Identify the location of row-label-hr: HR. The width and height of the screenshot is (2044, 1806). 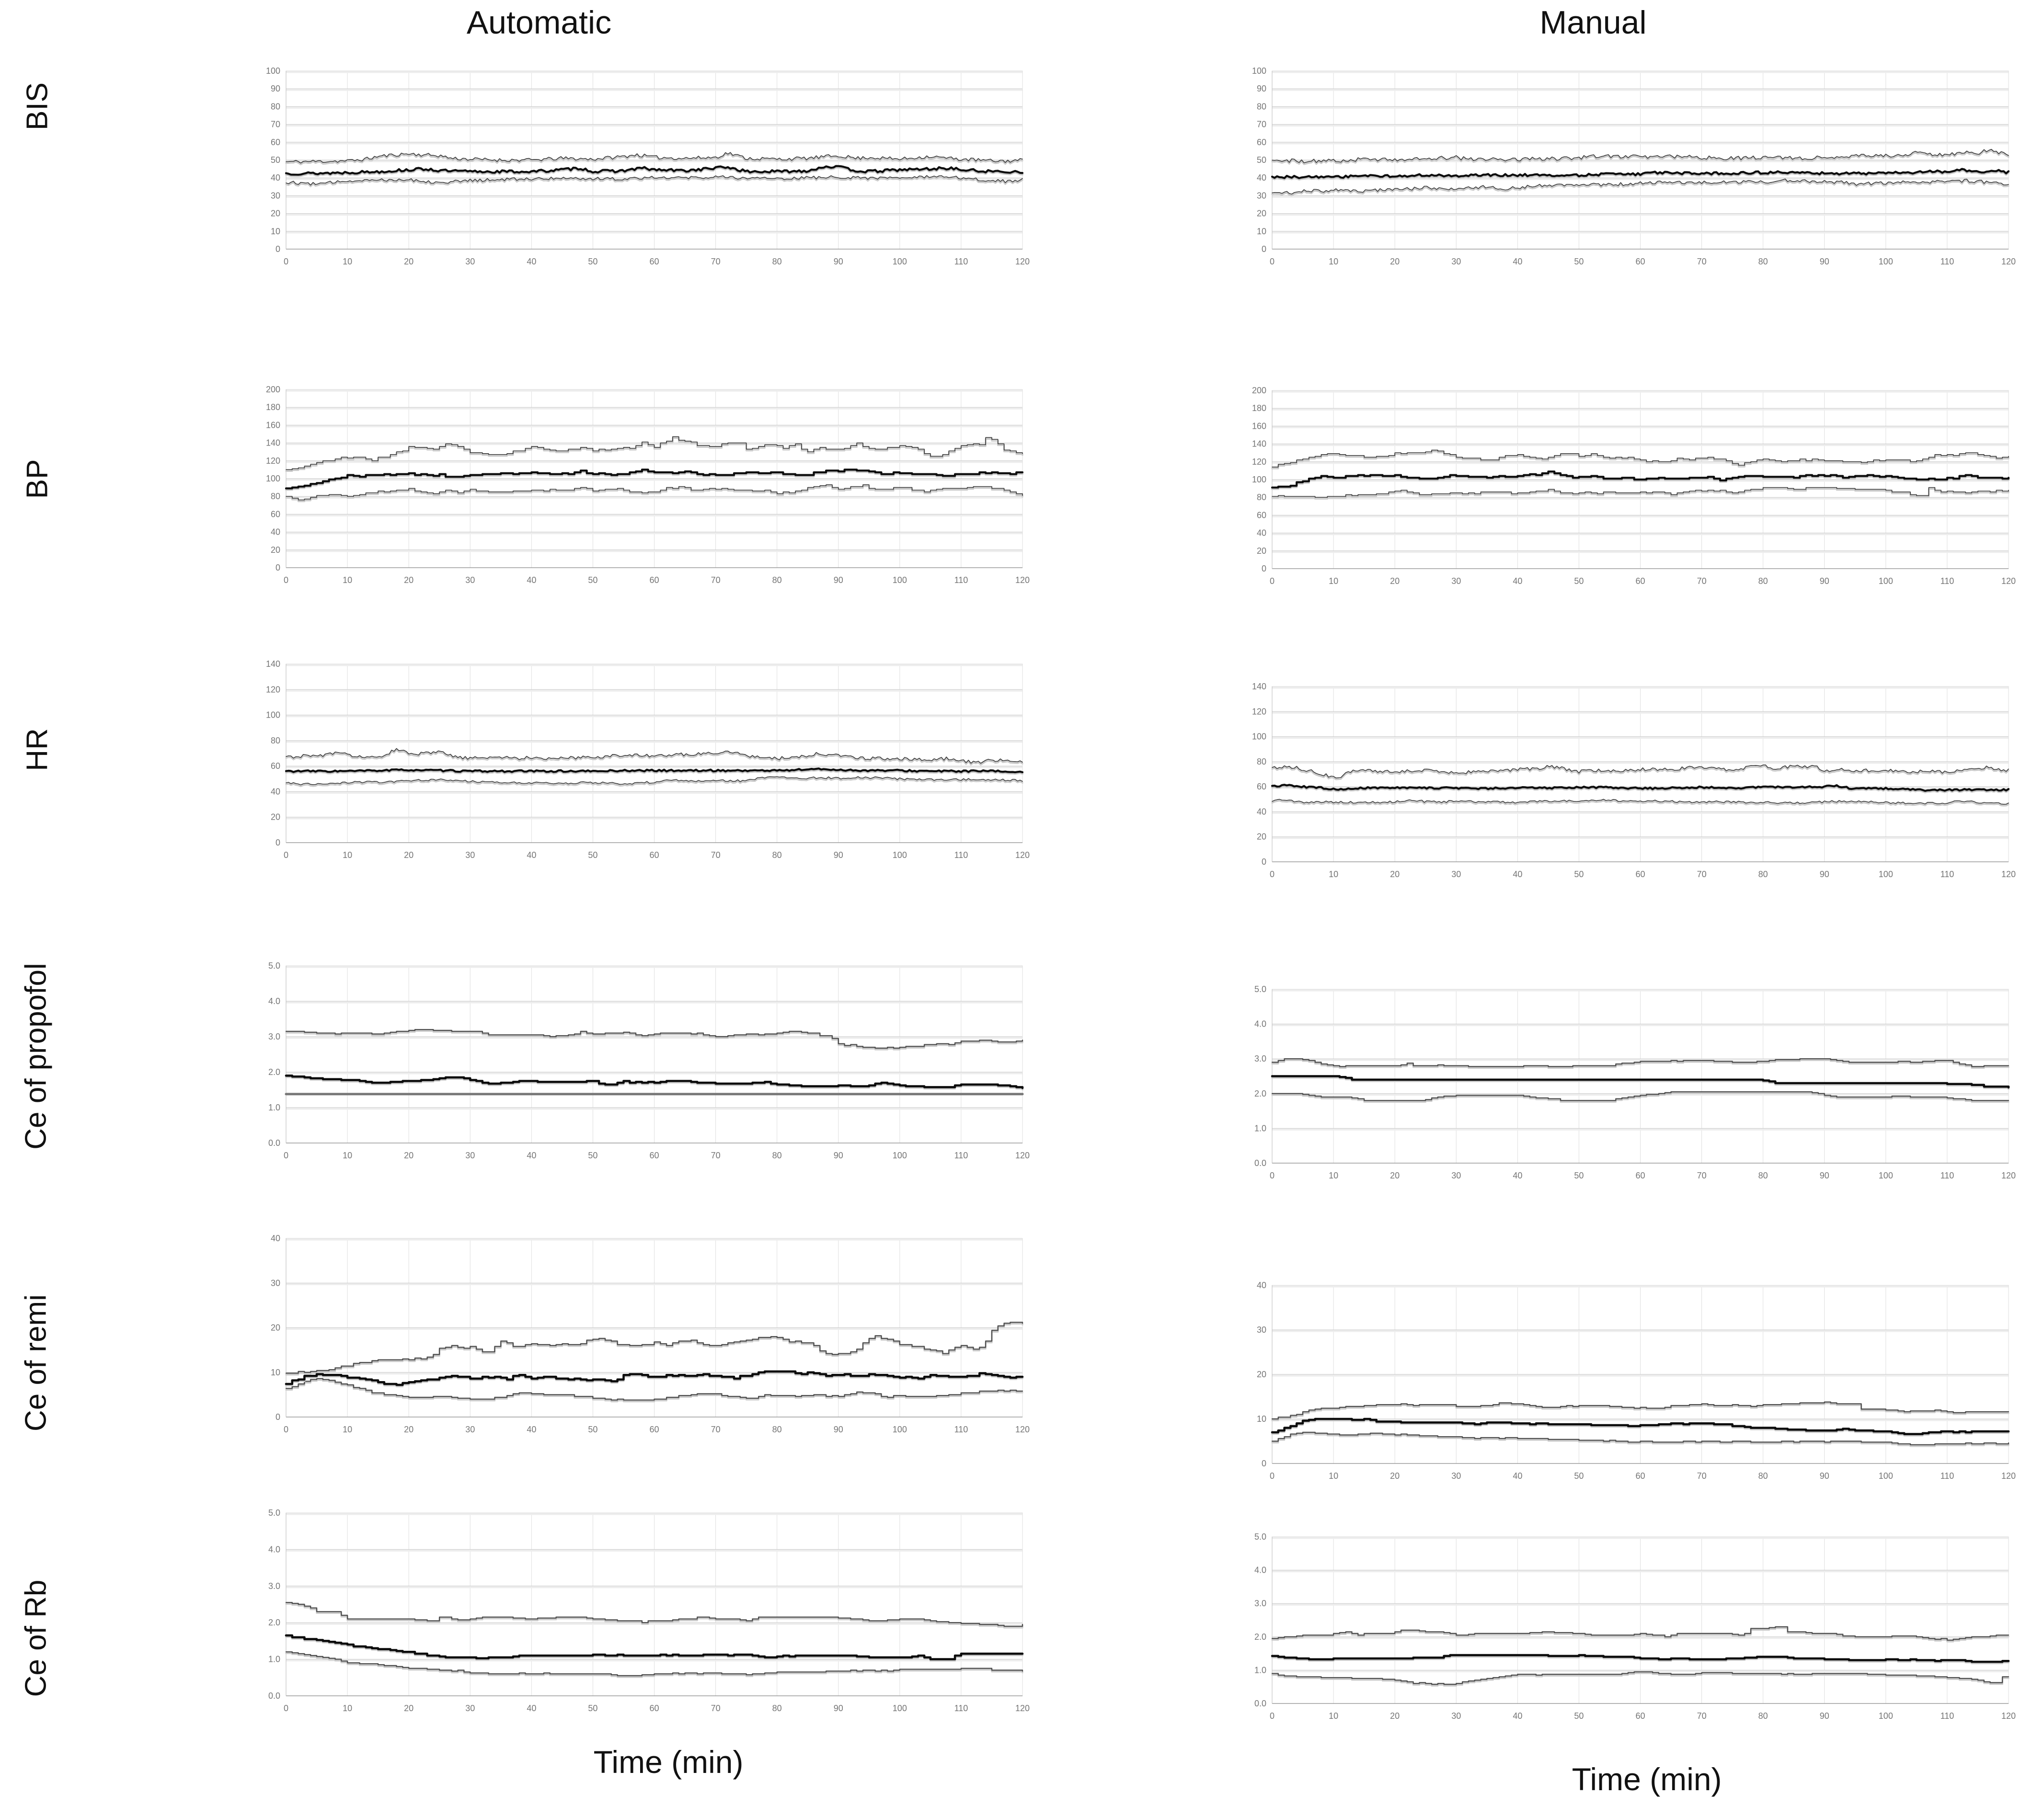
(38, 749).